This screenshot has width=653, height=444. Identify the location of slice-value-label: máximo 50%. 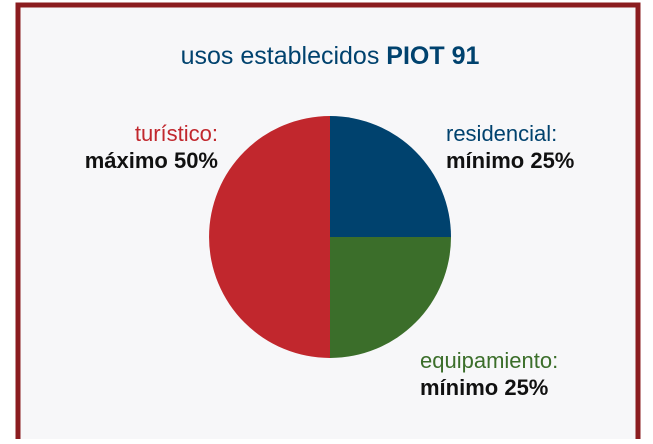
(151, 160).